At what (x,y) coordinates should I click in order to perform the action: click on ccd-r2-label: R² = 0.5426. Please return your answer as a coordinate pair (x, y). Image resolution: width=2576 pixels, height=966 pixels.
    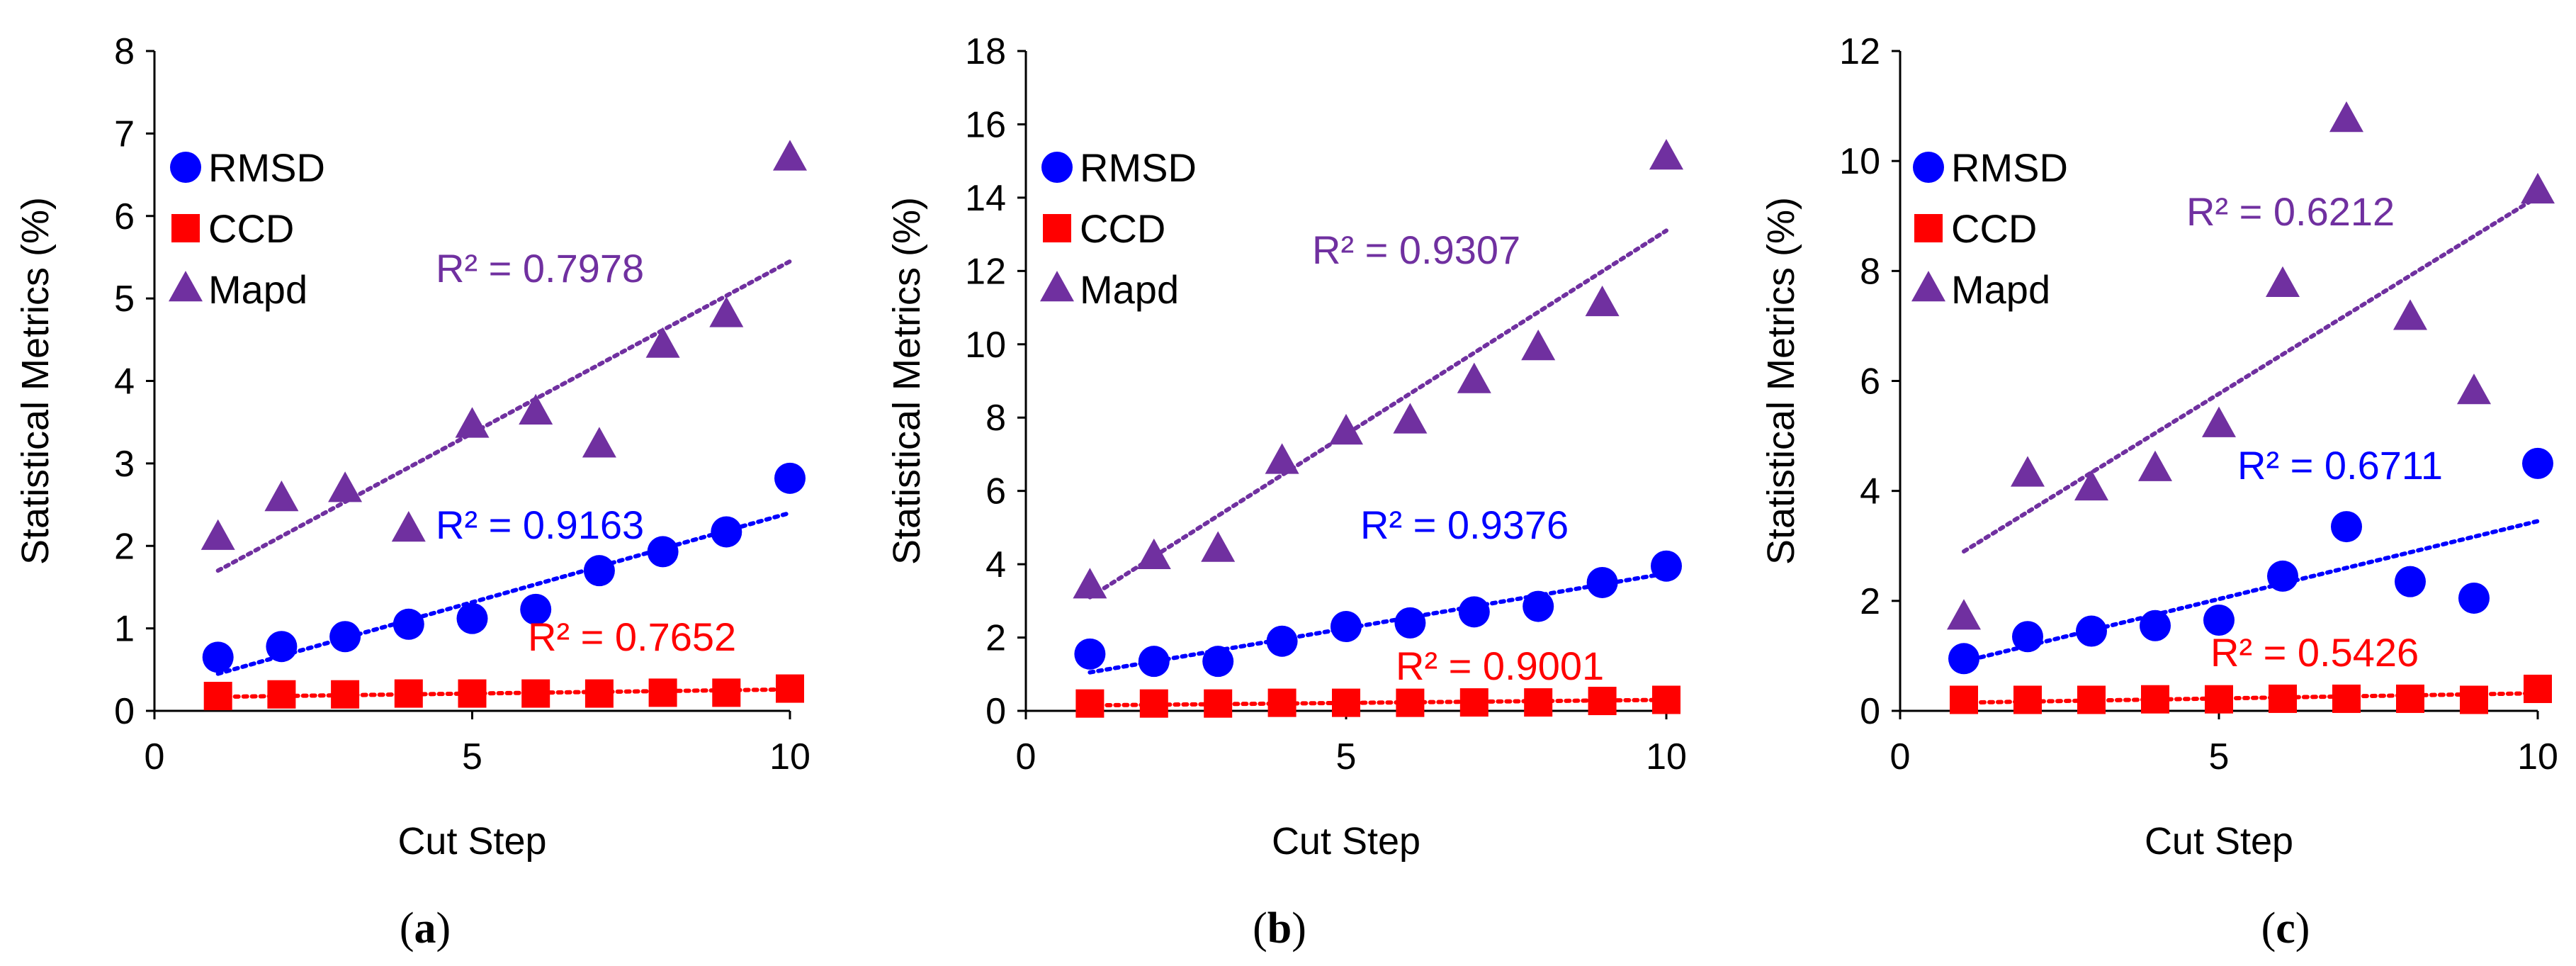
    Looking at the image, I should click on (2314, 652).